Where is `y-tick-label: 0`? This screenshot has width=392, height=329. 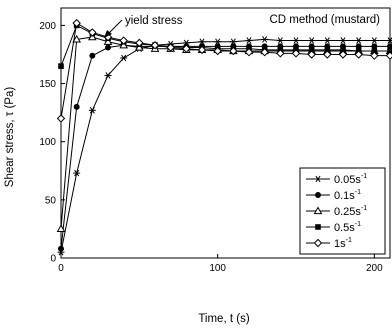
y-tick-label: 0 is located at coordinates (53, 259).